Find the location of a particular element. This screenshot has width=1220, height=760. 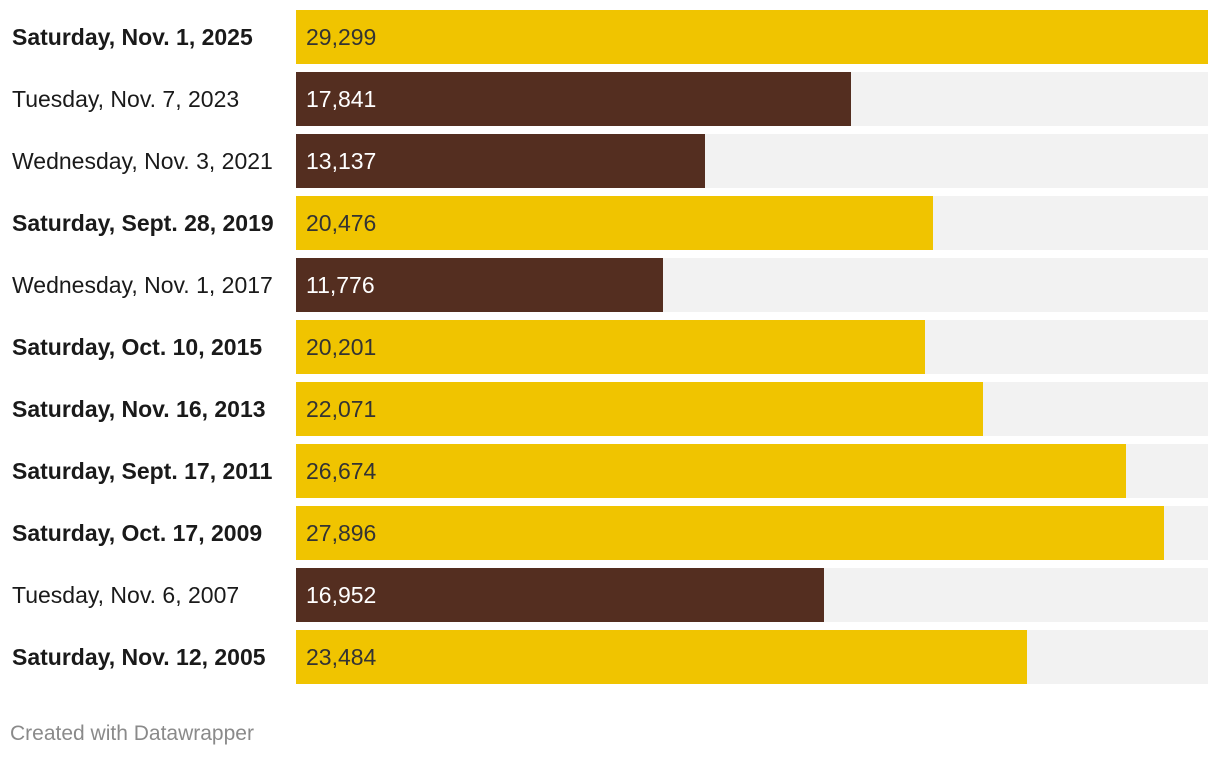

bar-row: Saturday, Oct. 10, 2015 20,201 is located at coordinates (610, 347).